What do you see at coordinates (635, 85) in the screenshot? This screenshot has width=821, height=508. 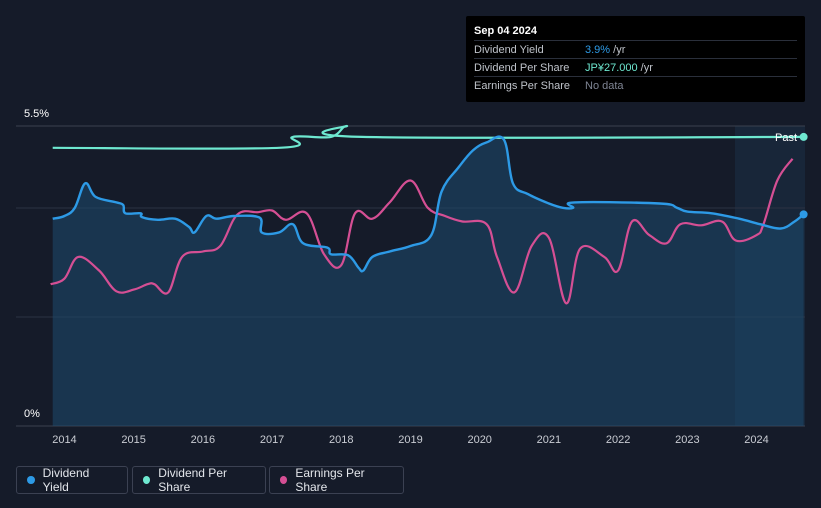 I see `tooltip-row-earnings-per-share: Earnings Per Share No data` at bounding box center [635, 85].